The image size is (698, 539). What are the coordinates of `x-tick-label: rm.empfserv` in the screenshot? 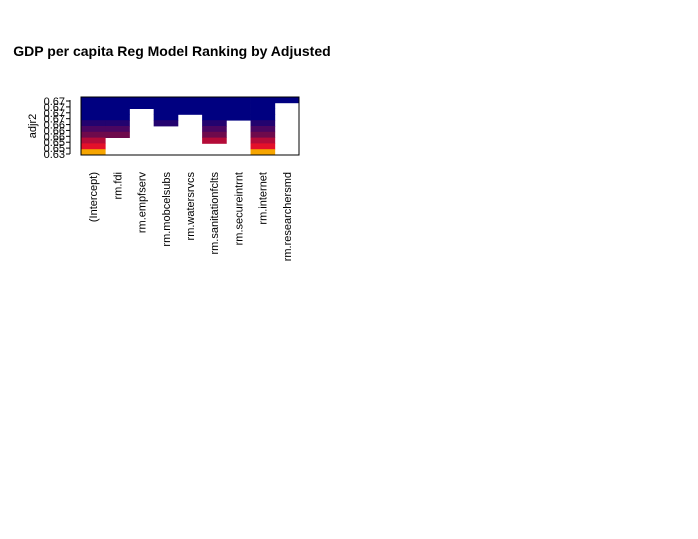 It's located at (143, 203).